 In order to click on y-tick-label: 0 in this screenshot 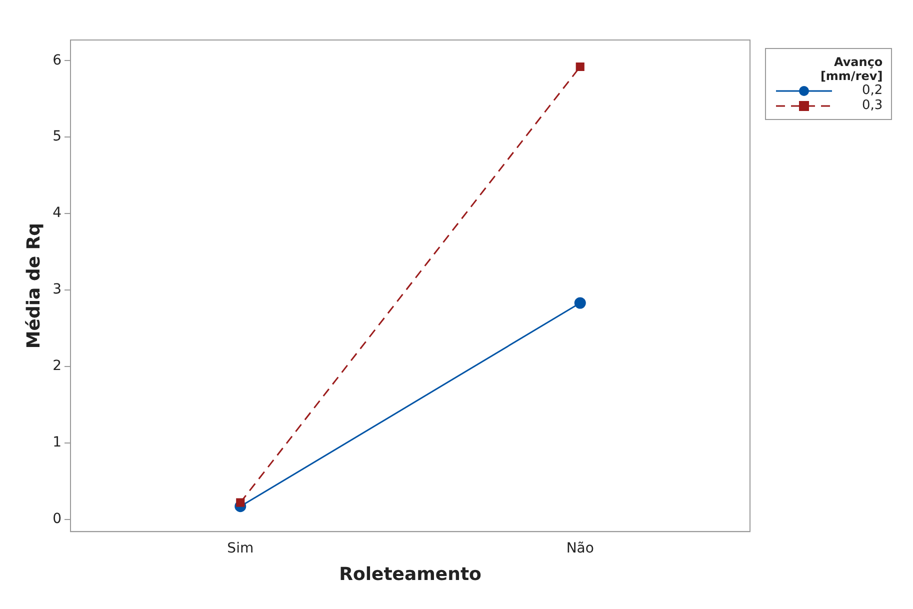, I will do `click(57, 519)`.